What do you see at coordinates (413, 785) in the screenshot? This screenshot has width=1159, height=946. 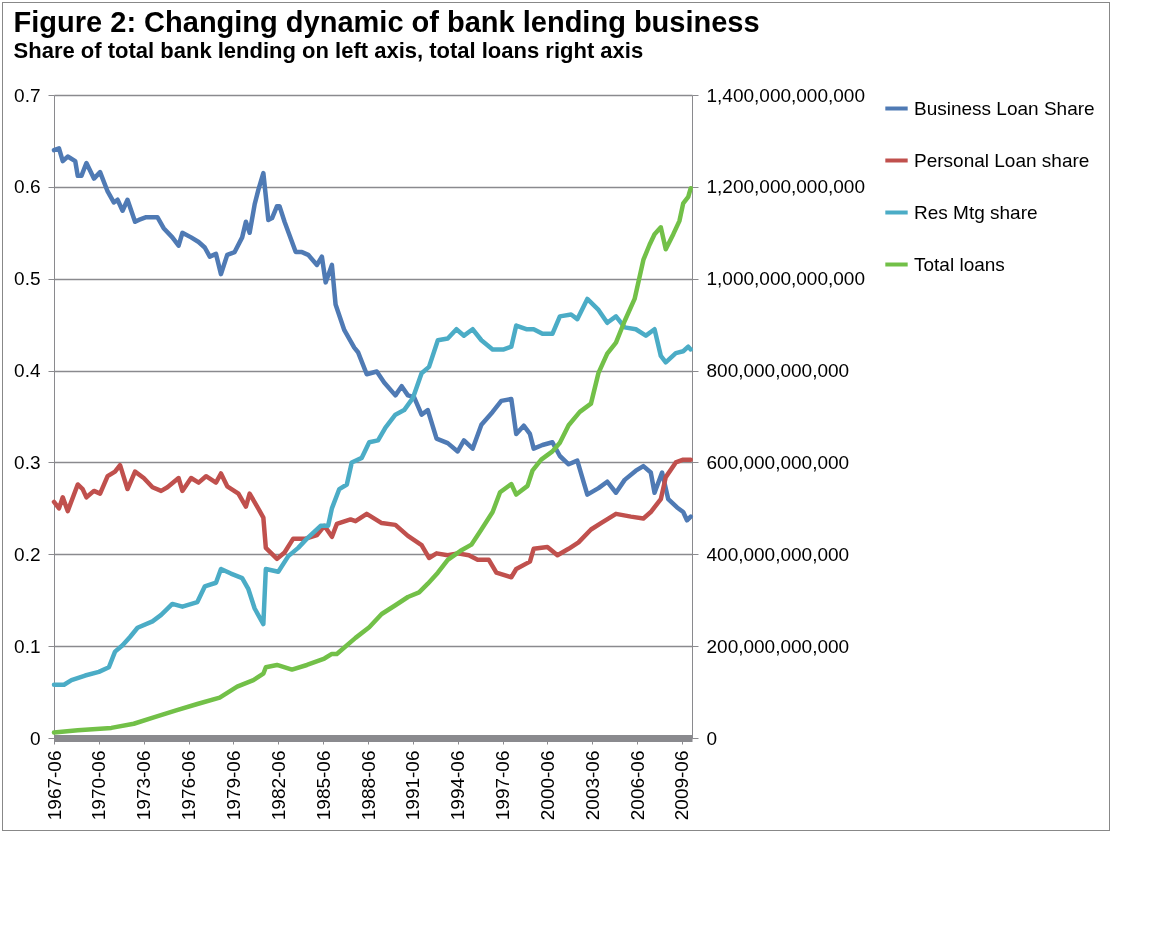 I see `x-tick-label: 1991-06` at bounding box center [413, 785].